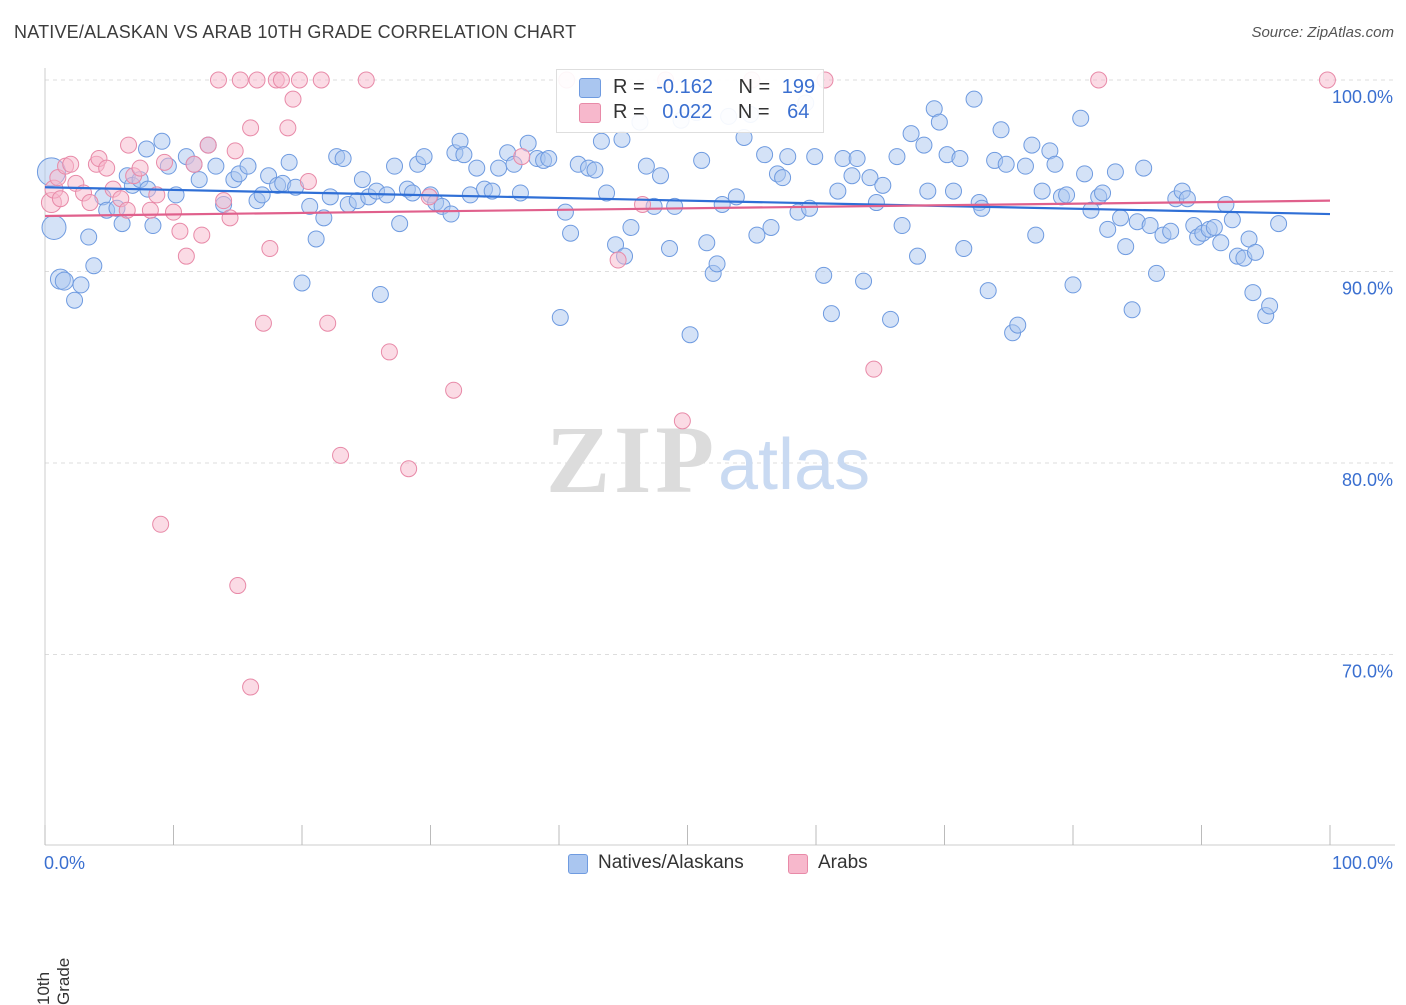  I want to click on arabs-trend-line, so click(687, 208).